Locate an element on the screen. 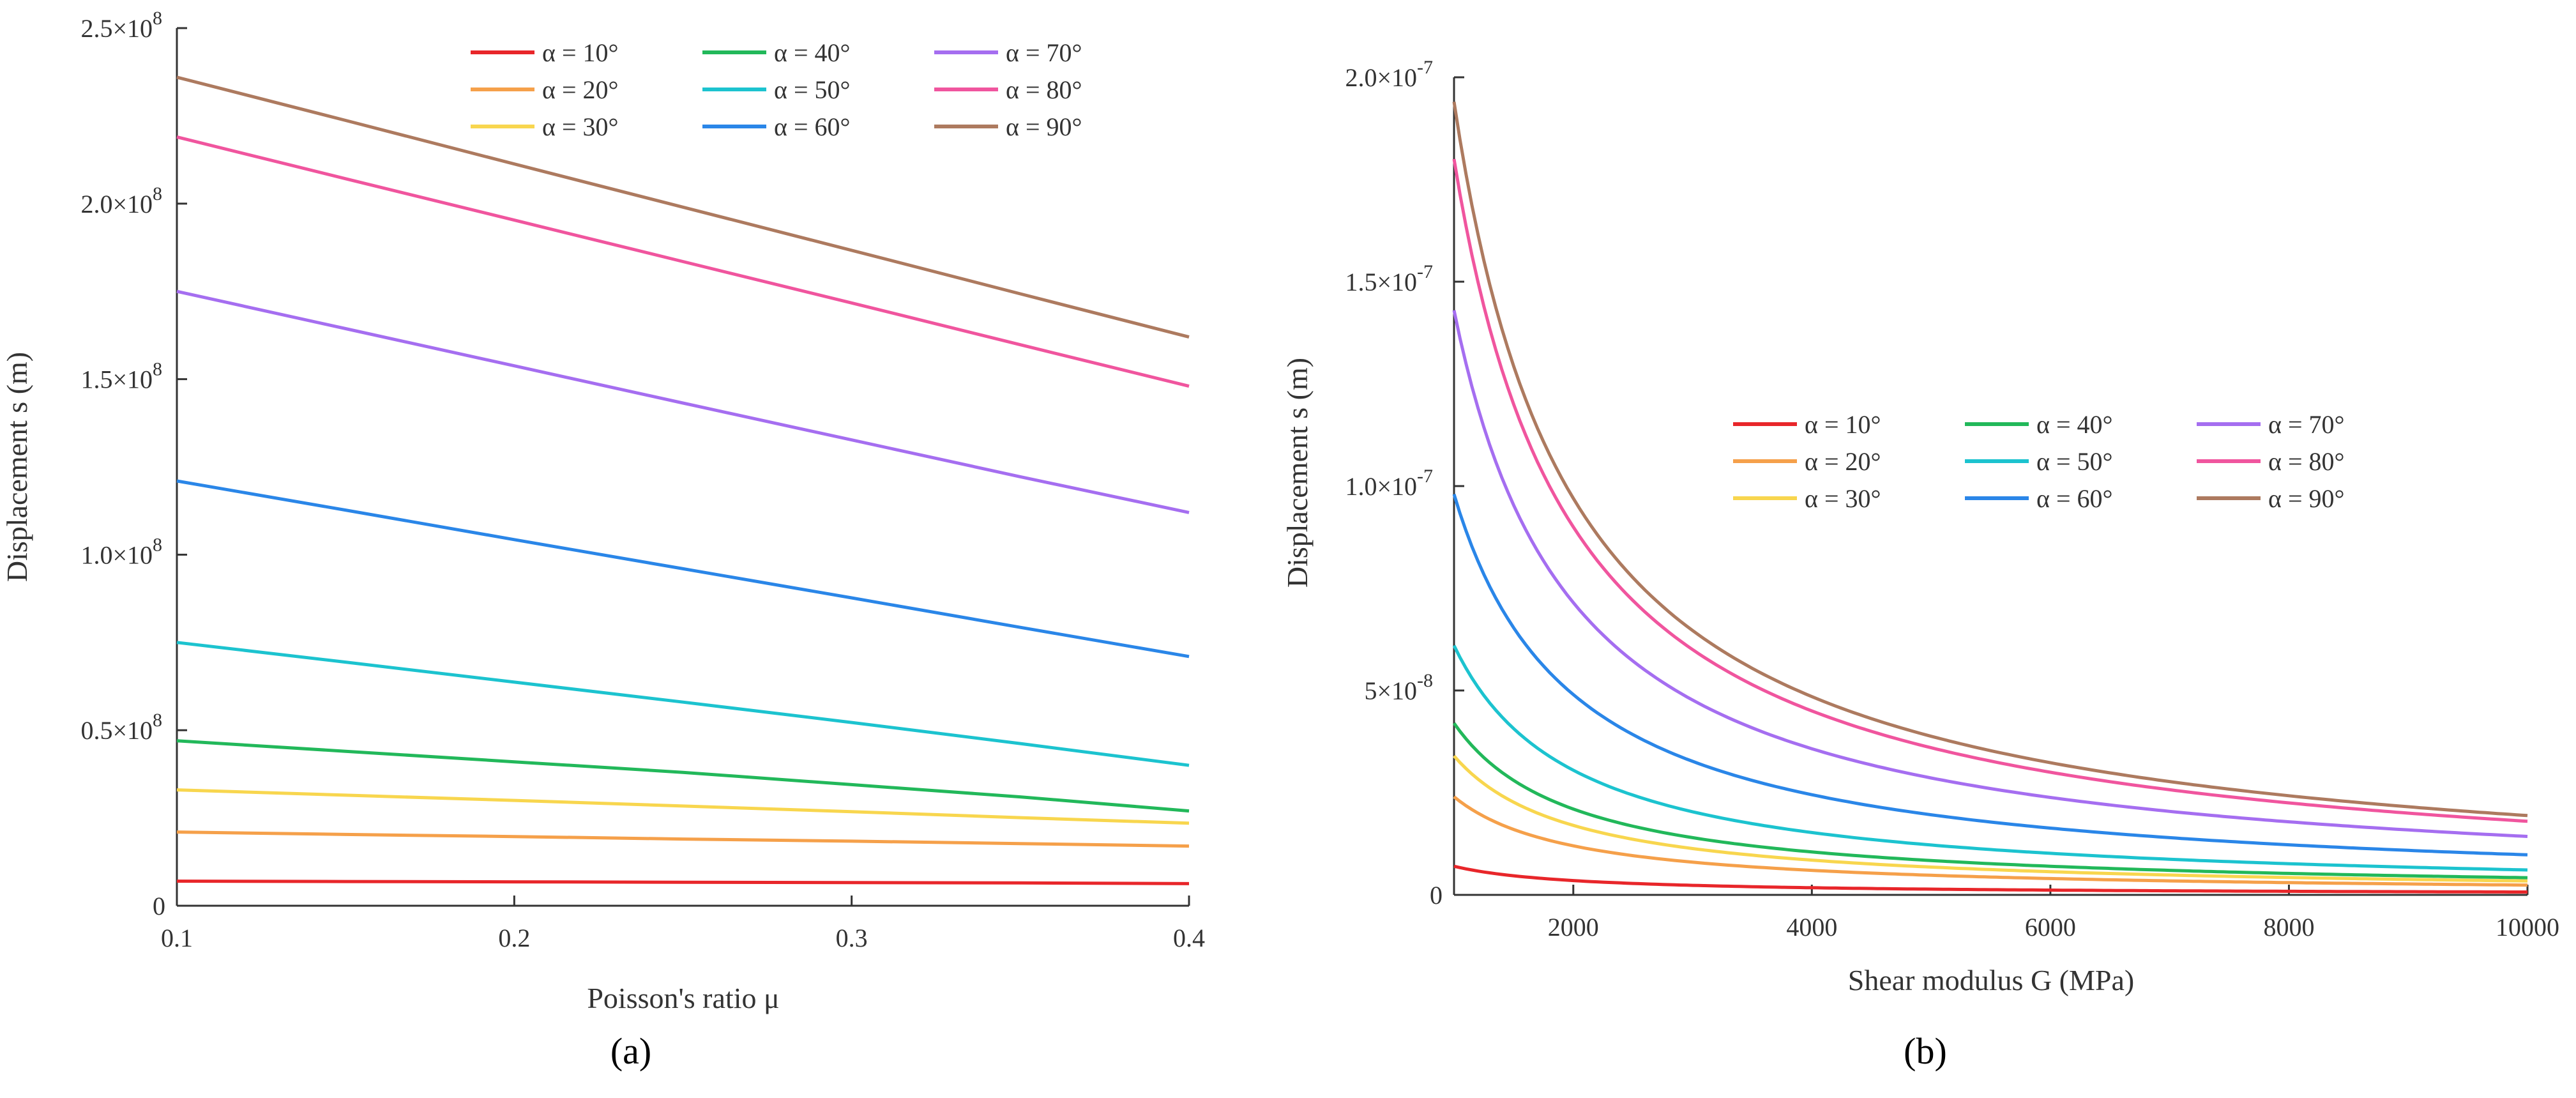 This screenshot has width=2576, height=1098. x-tick-label: 0.2 is located at coordinates (514, 938).